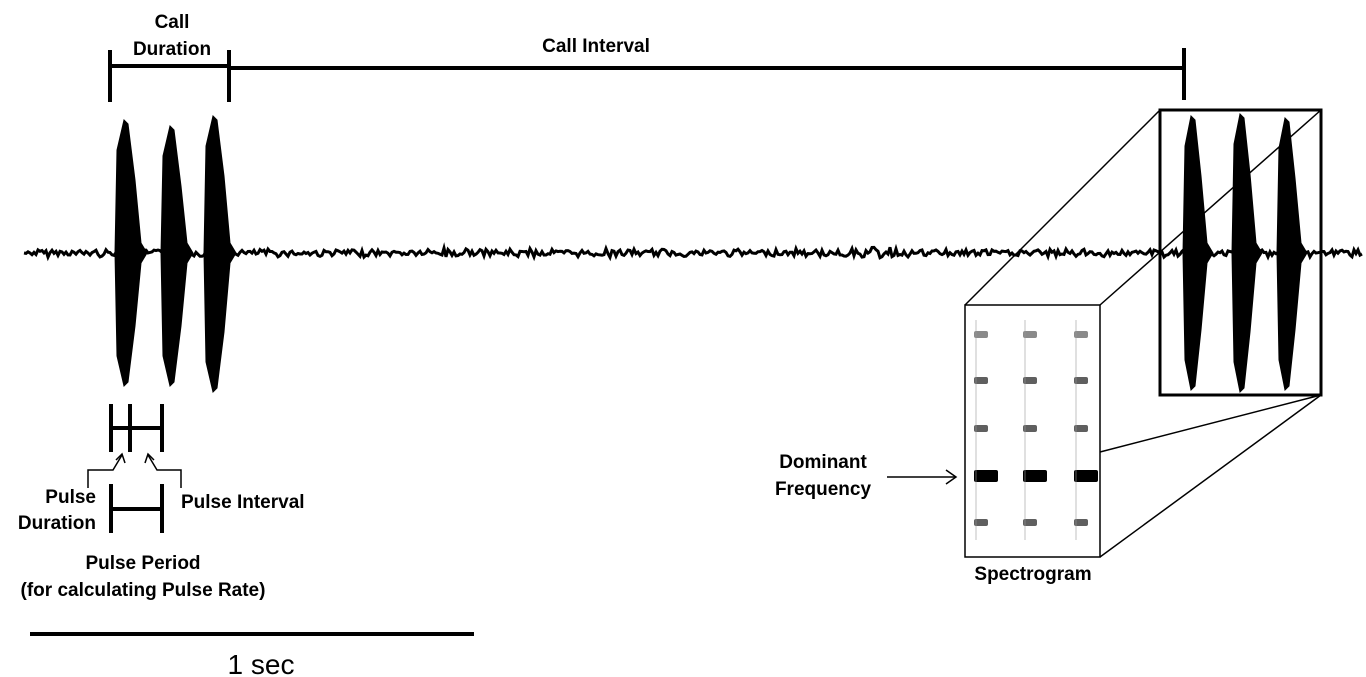 This screenshot has height=677, width=1366. I want to click on dominant-frequency-label-line1: Dominant, so click(823, 462).